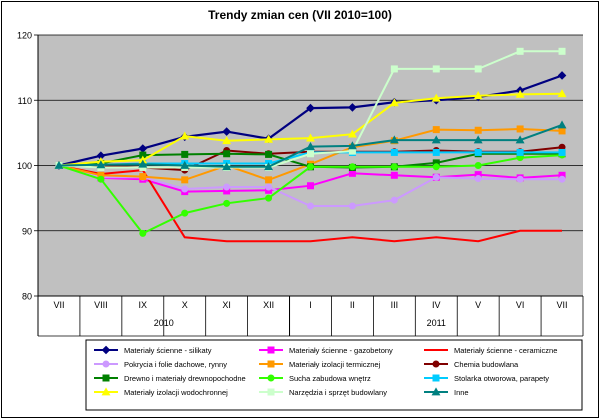 The height and width of the screenshot is (419, 600). I want to click on legend-item: Drewno i materiały drewnopochodne, so click(170, 378).